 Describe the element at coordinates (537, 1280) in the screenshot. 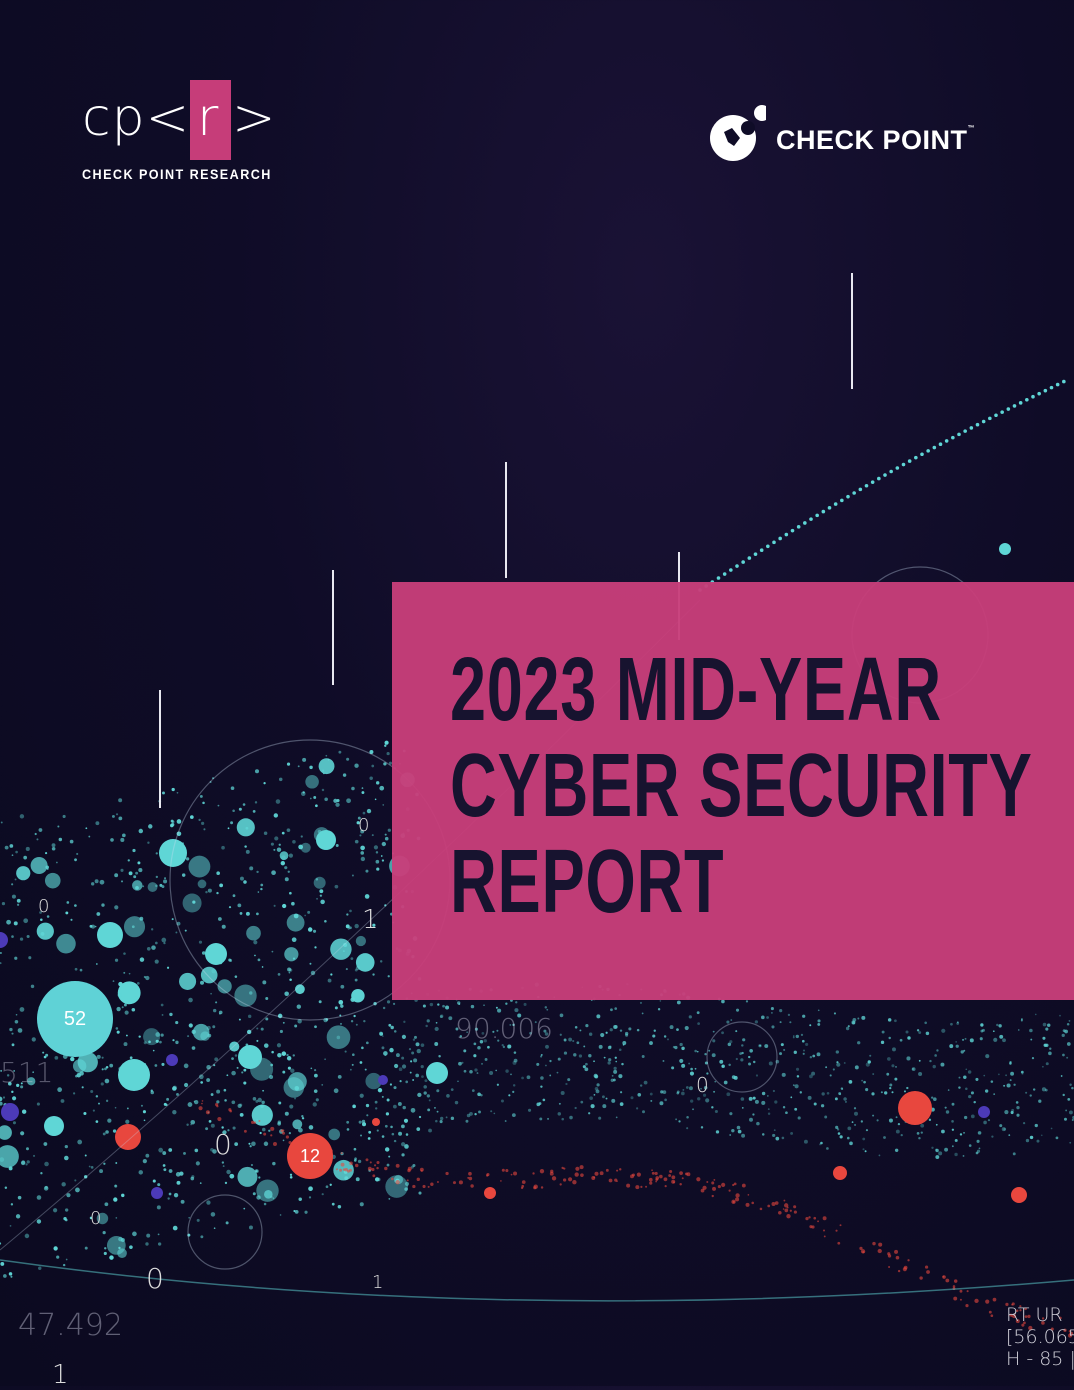

I see `curve-line` at that location.